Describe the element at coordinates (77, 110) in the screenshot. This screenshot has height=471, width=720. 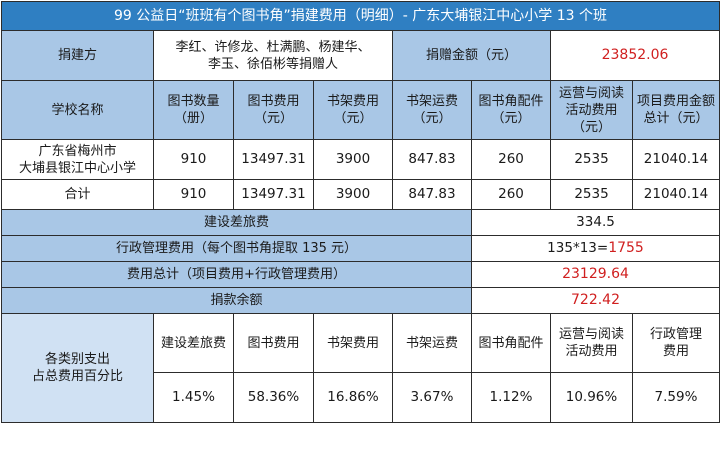
I see `header-school: 学校名称` at that location.